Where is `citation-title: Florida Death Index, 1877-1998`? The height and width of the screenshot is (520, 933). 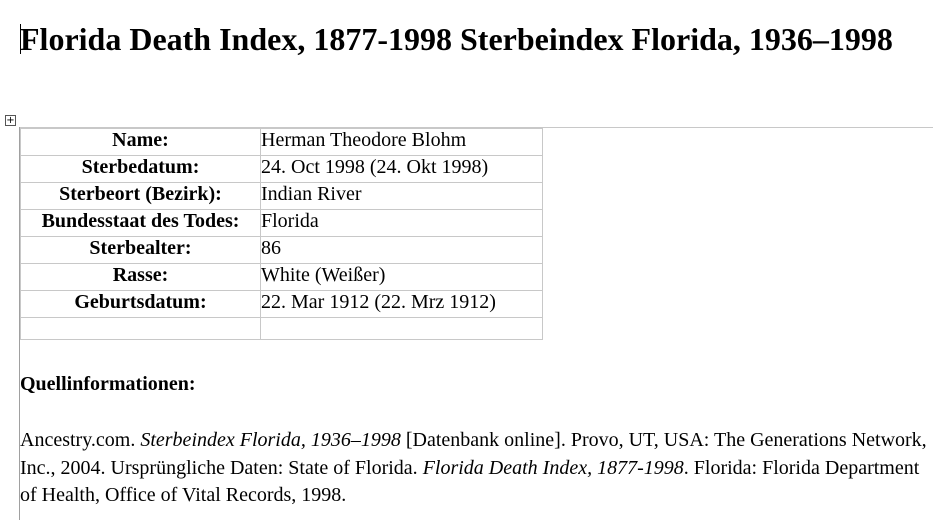 citation-title: Florida Death Index, 1877-1998 is located at coordinates (553, 467).